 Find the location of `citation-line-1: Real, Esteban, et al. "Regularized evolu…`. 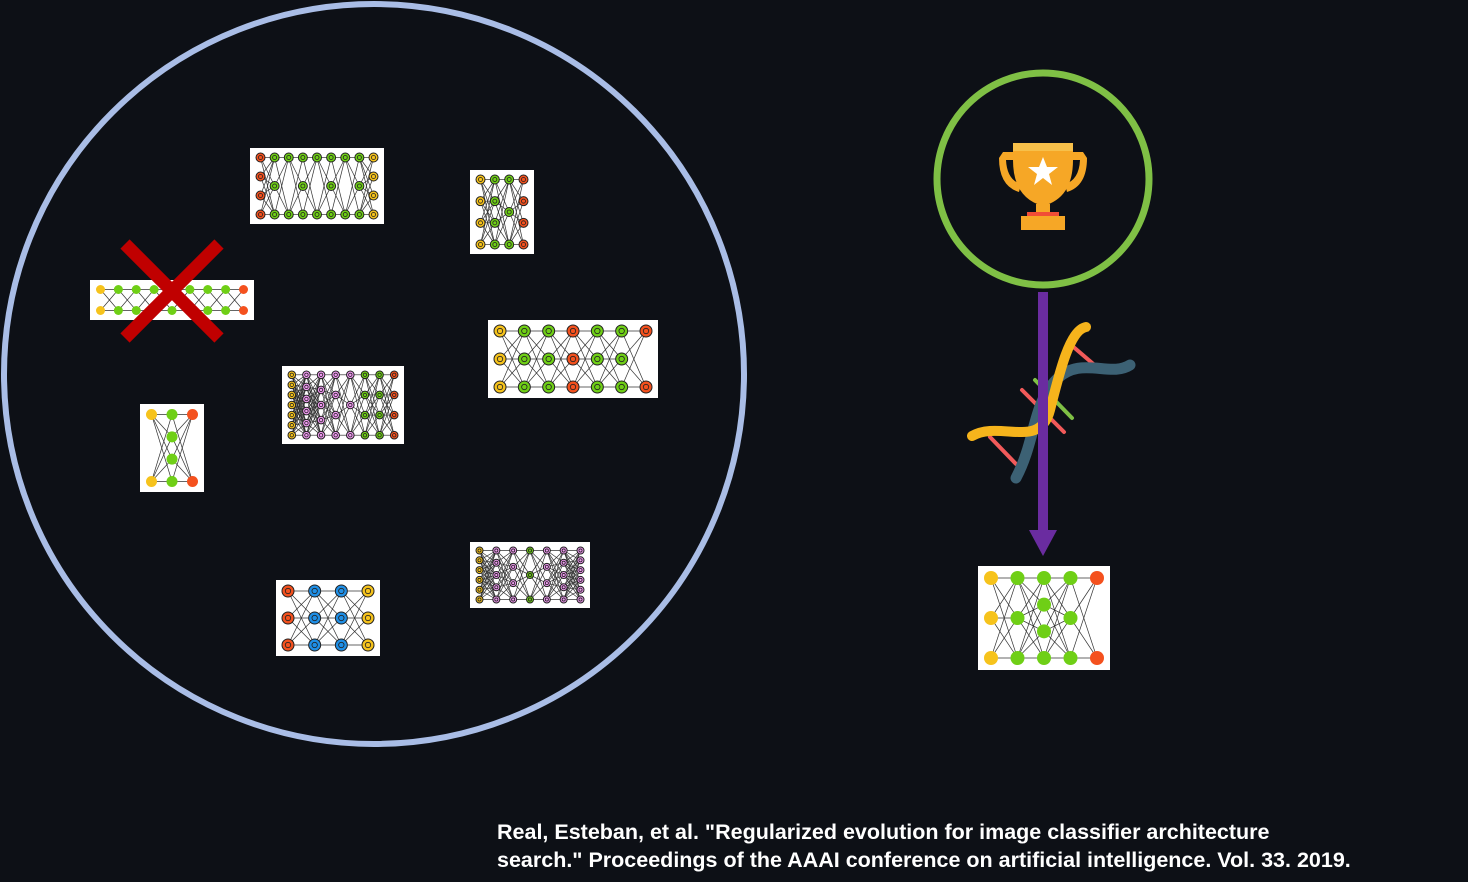

citation-line-1: Real, Esteban, et al. "Regularized evolu… is located at coordinates (883, 832).